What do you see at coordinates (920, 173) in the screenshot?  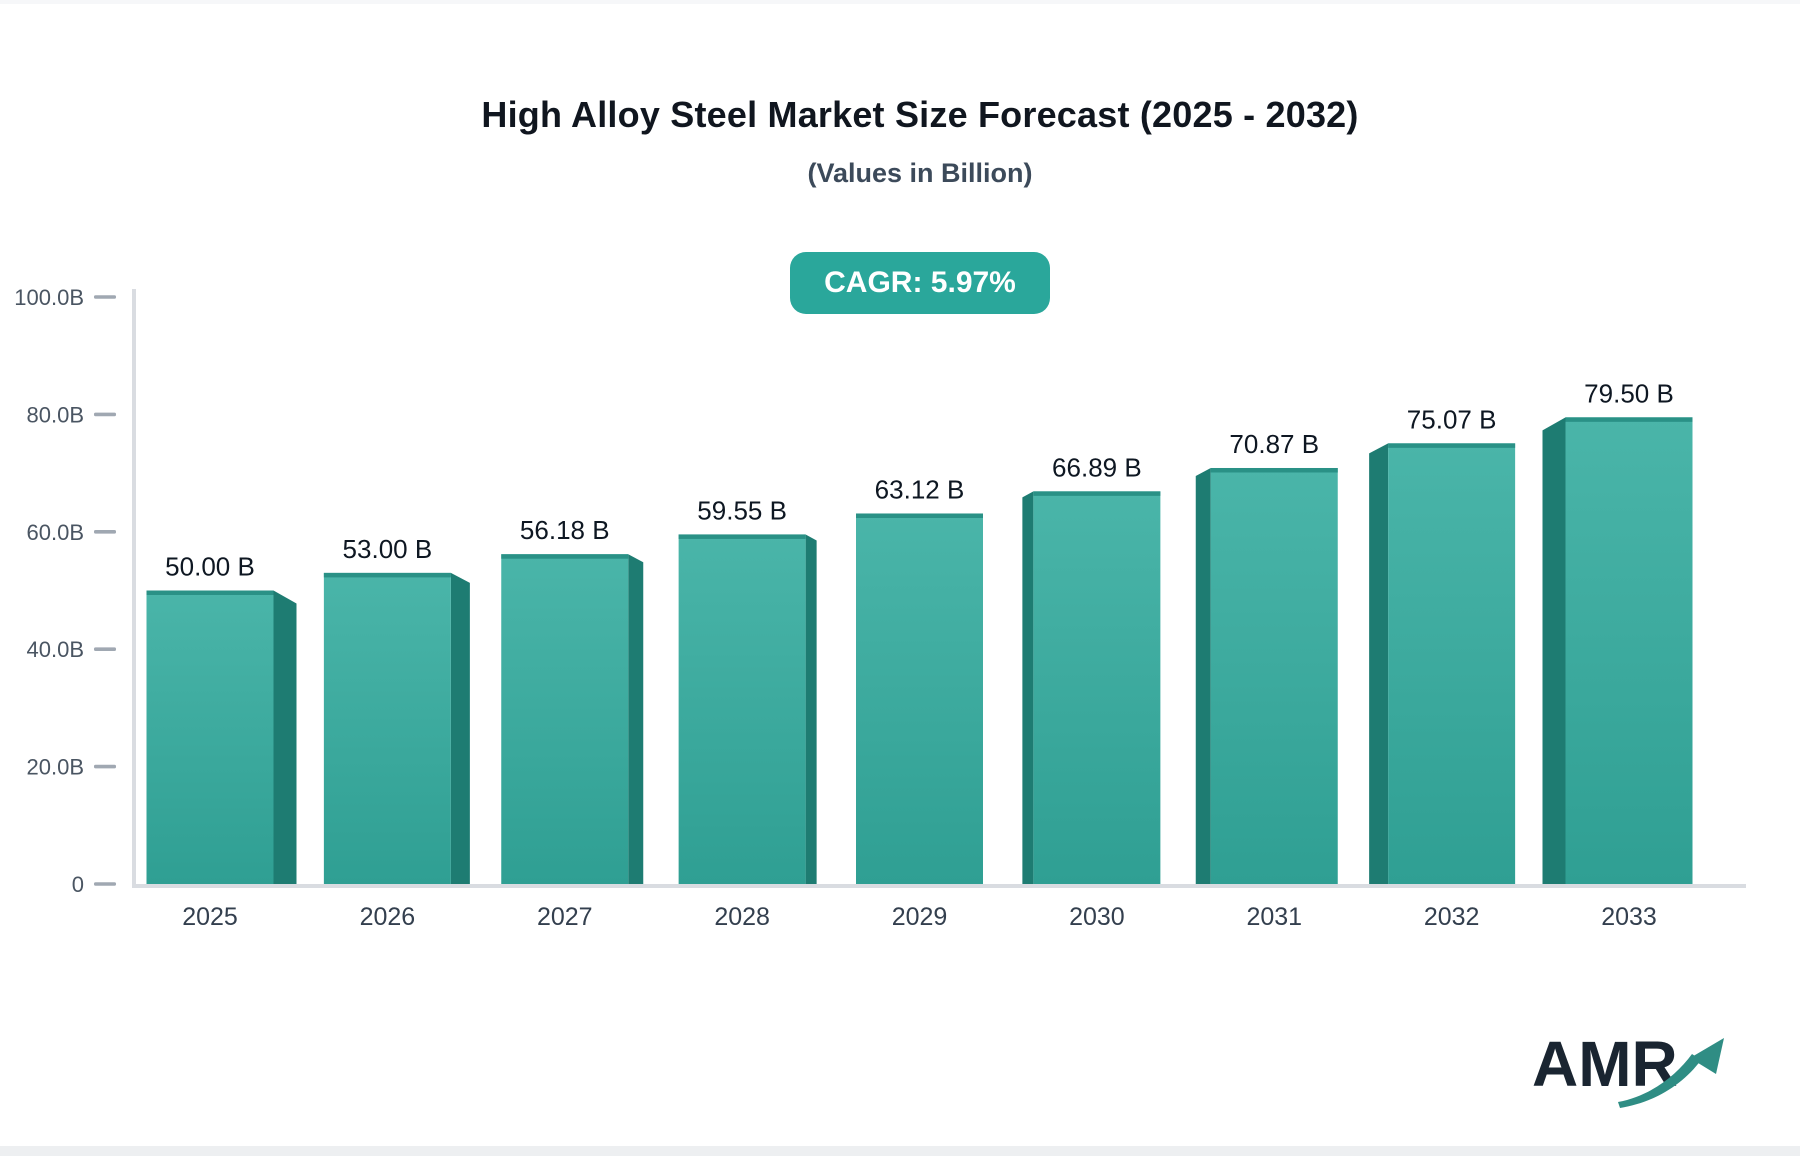 I see `chart-subtitle: (Values in Billion)` at bounding box center [920, 173].